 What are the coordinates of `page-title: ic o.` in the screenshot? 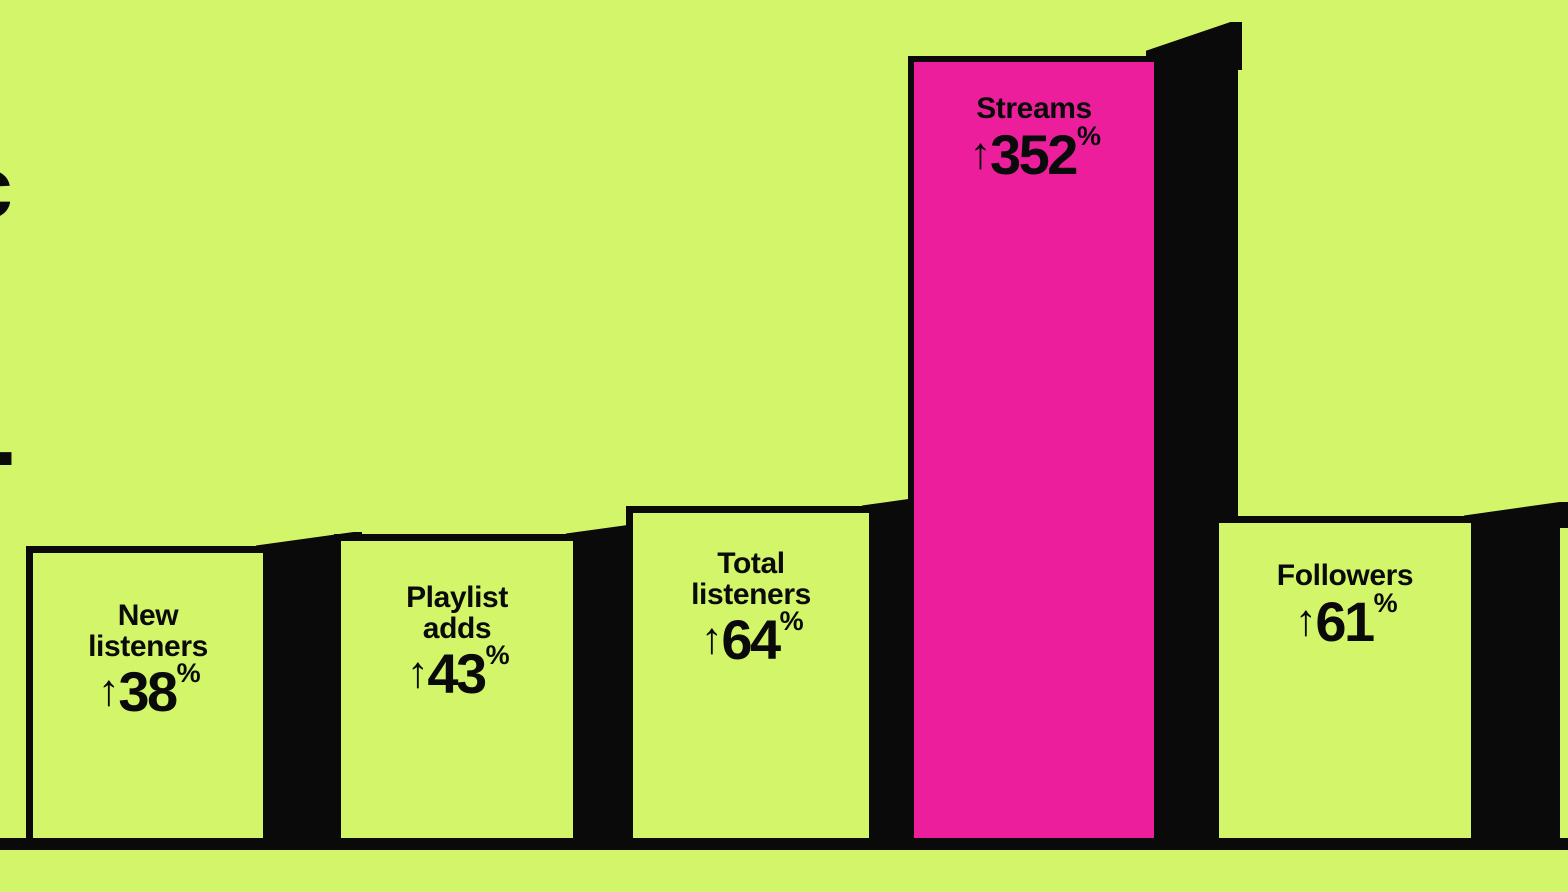 It's located at (14, 321).